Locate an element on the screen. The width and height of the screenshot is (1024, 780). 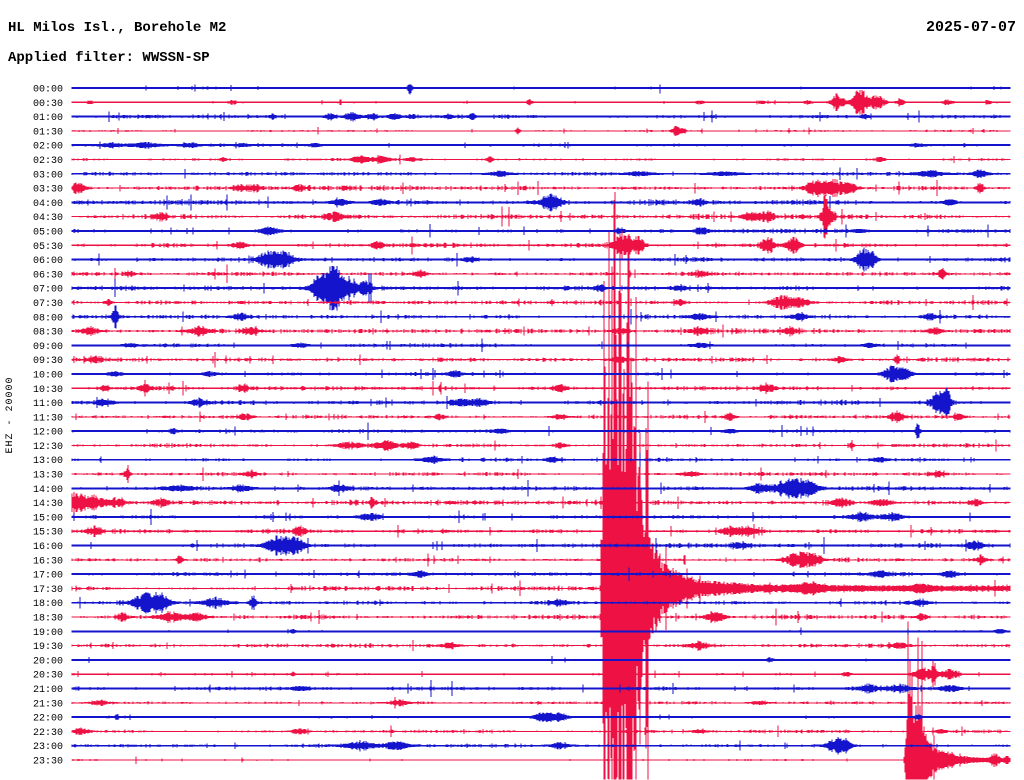
time-label-2300: 23:00 is located at coordinates (48, 747).